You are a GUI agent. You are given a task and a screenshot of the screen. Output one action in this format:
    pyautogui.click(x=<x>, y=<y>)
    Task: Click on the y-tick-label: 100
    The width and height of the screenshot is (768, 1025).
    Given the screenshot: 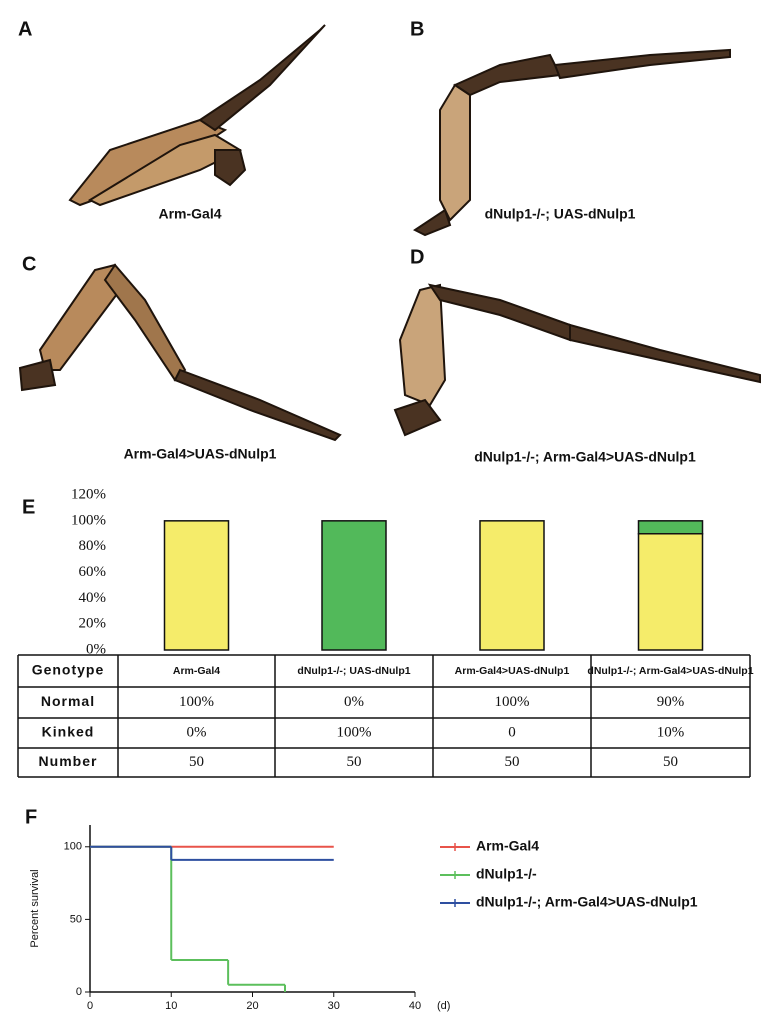 What is the action you would take?
    pyautogui.click(x=73, y=847)
    